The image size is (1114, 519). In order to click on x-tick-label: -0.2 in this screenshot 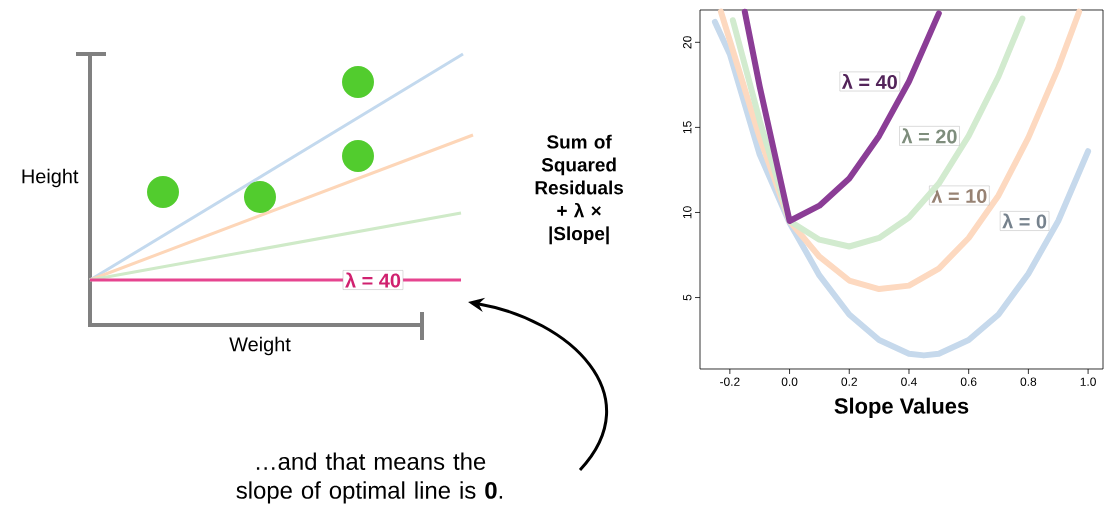, I will do `click(730, 381)`.